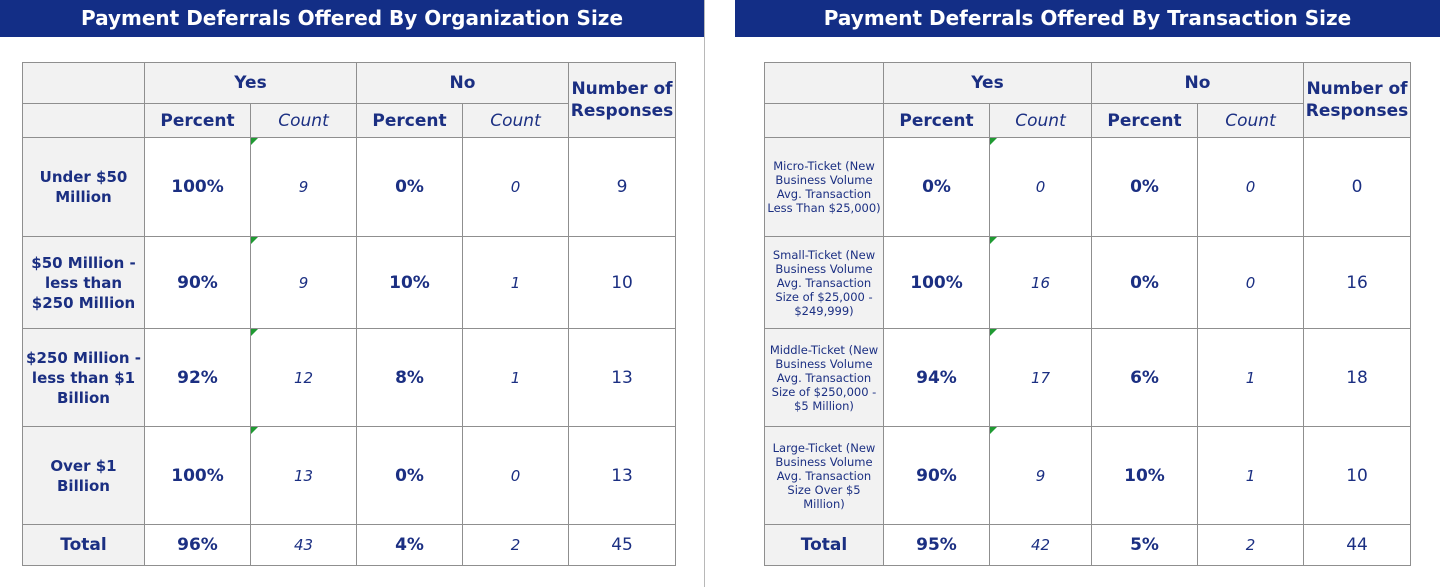 The width and height of the screenshot is (1440, 587). I want to click on responses-value: 16, so click(1357, 282).